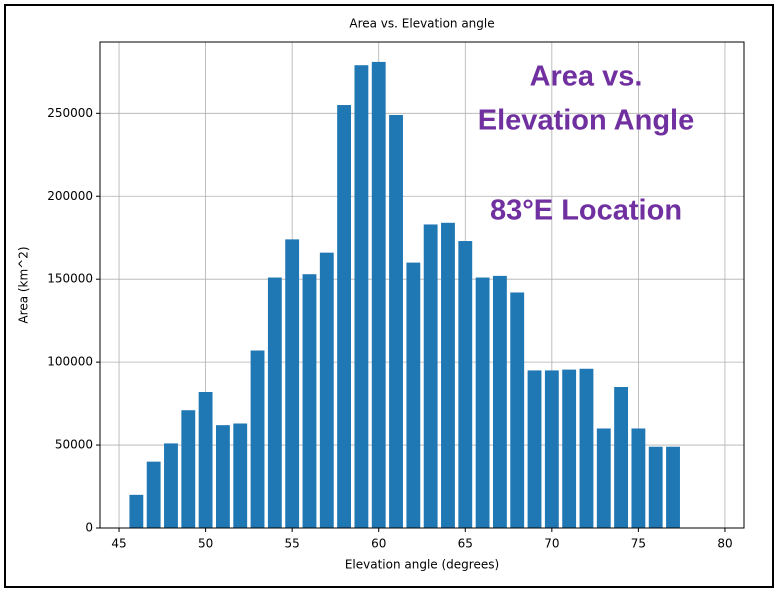 The height and width of the screenshot is (592, 779). Describe the element at coordinates (724, 544) in the screenshot. I see `x-tick-label: 80` at that location.